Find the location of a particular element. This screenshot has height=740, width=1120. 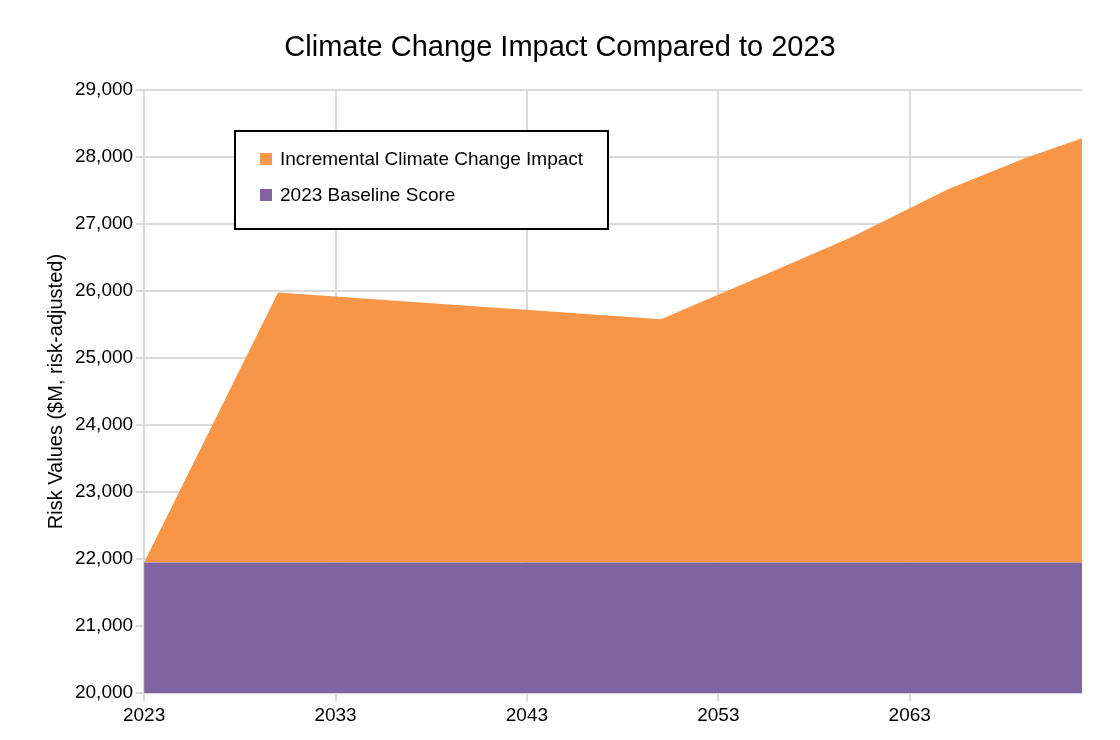

x-tick-label: 2033 is located at coordinates (335, 714).